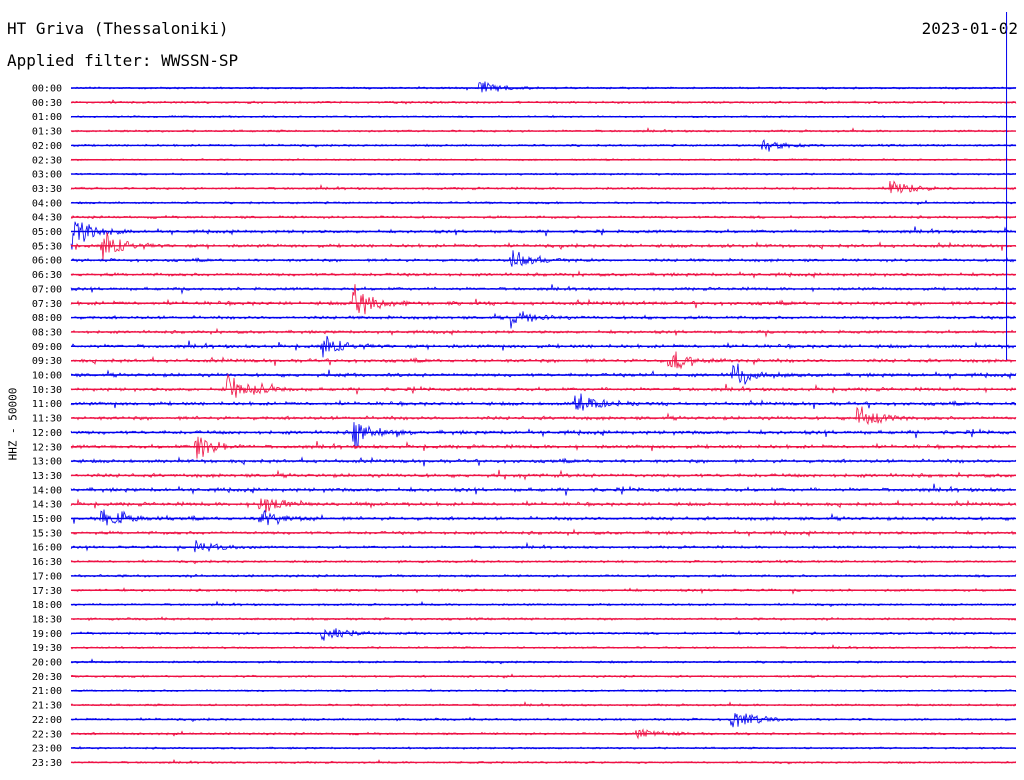 The width and height of the screenshot is (1024, 780). What do you see at coordinates (47, 619) in the screenshot?
I see `row-time-label: 18:30` at bounding box center [47, 619].